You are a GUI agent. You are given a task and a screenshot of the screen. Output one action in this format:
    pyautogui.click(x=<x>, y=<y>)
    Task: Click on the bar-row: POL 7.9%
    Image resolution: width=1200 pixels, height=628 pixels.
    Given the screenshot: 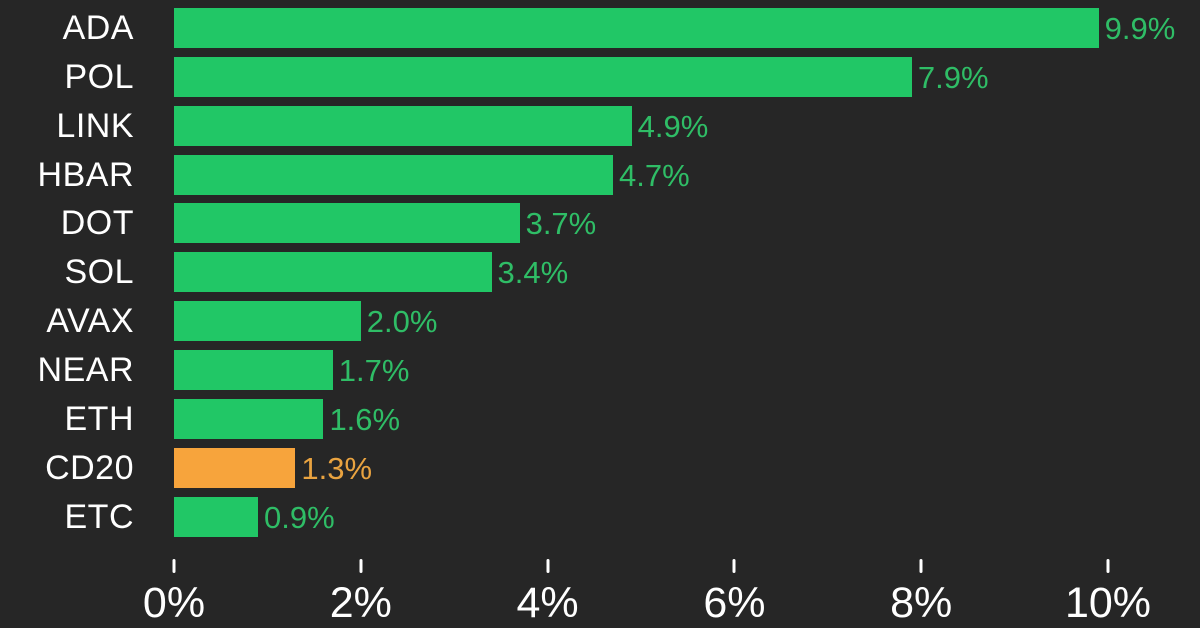 What is the action you would take?
    pyautogui.click(x=600, y=76)
    